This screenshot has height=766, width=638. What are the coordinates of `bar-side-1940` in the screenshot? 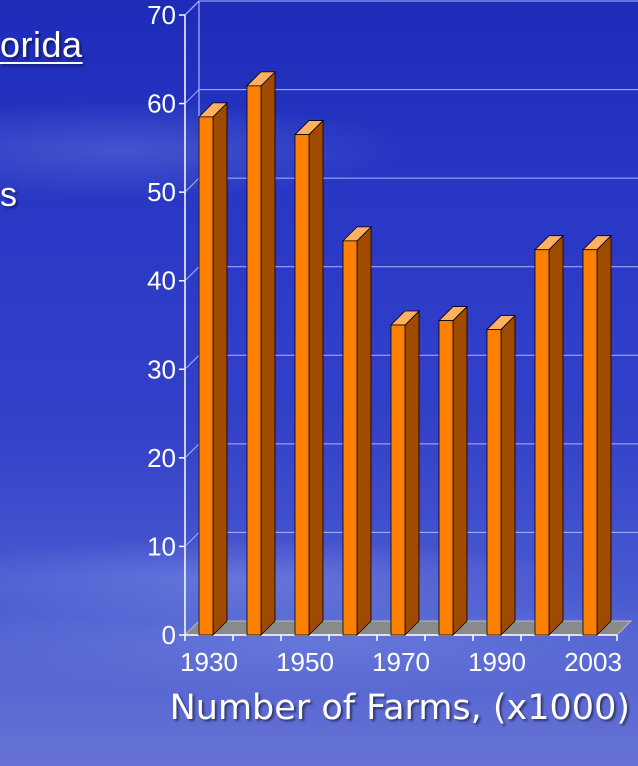 It's located at (268, 353).